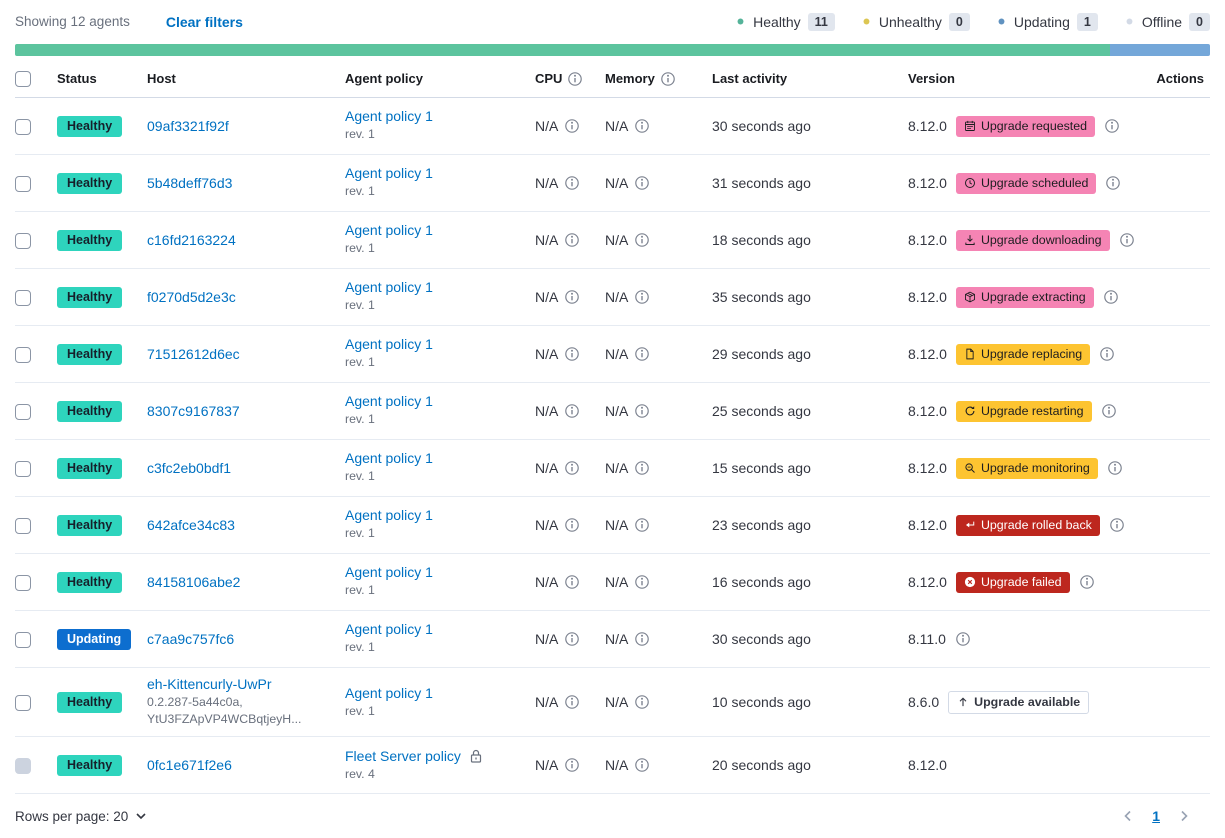 This screenshot has height=838, width=1225. I want to click on host-link: eh-Kittencurly-UwPr, so click(209, 684).